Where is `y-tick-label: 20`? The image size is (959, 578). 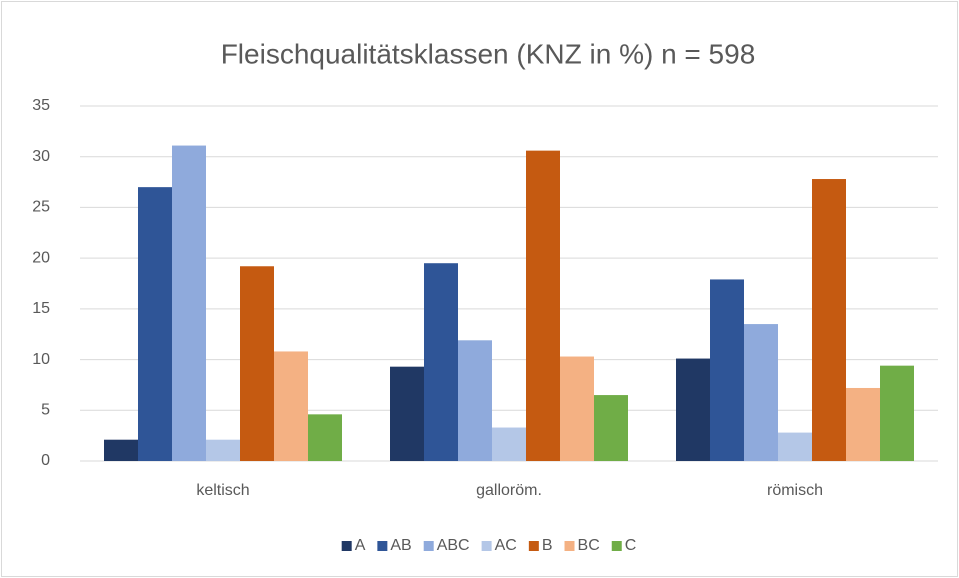
y-tick-label: 20 is located at coordinates (41, 257).